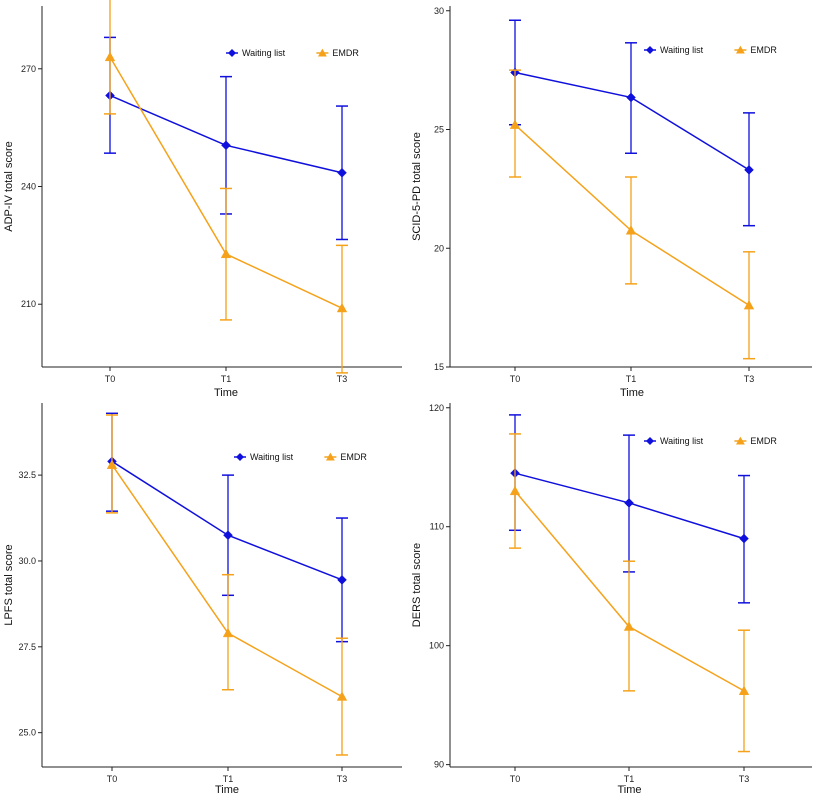 This screenshot has width=820, height=805. Describe the element at coordinates (9, 584) in the screenshot. I see `y-axis-title: LPFS total score` at that location.